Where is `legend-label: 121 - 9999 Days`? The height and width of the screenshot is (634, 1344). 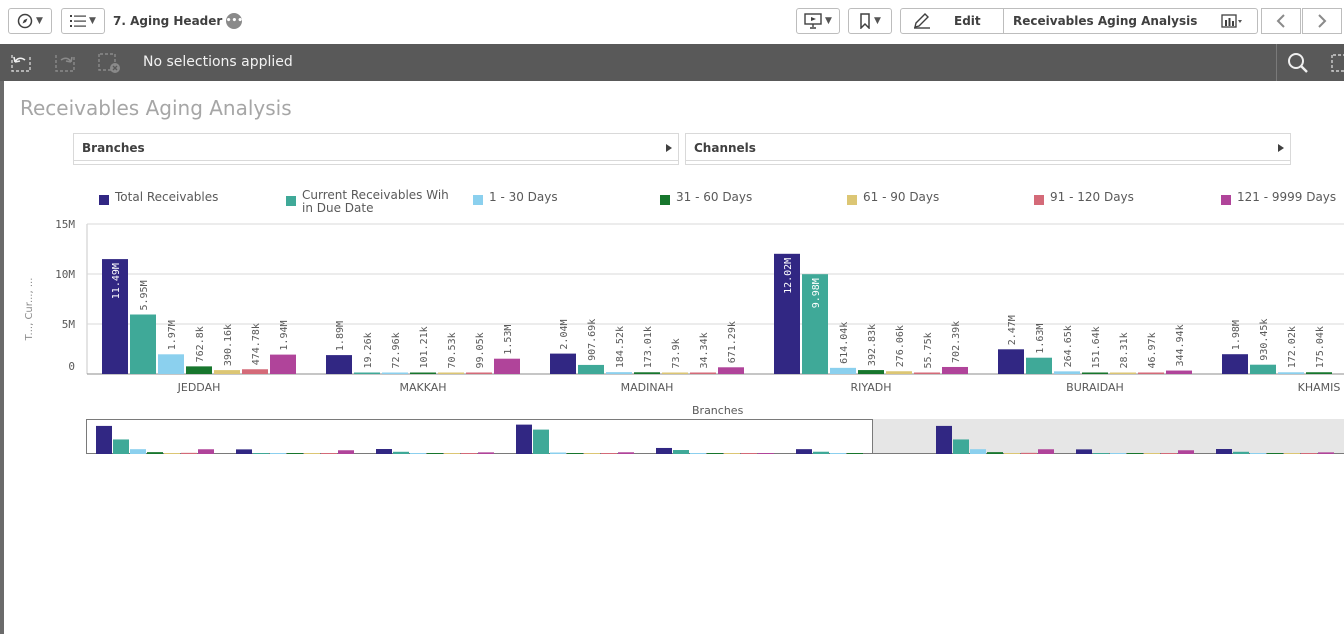
legend-label: 121 - 9999 Days is located at coordinates (1287, 197).